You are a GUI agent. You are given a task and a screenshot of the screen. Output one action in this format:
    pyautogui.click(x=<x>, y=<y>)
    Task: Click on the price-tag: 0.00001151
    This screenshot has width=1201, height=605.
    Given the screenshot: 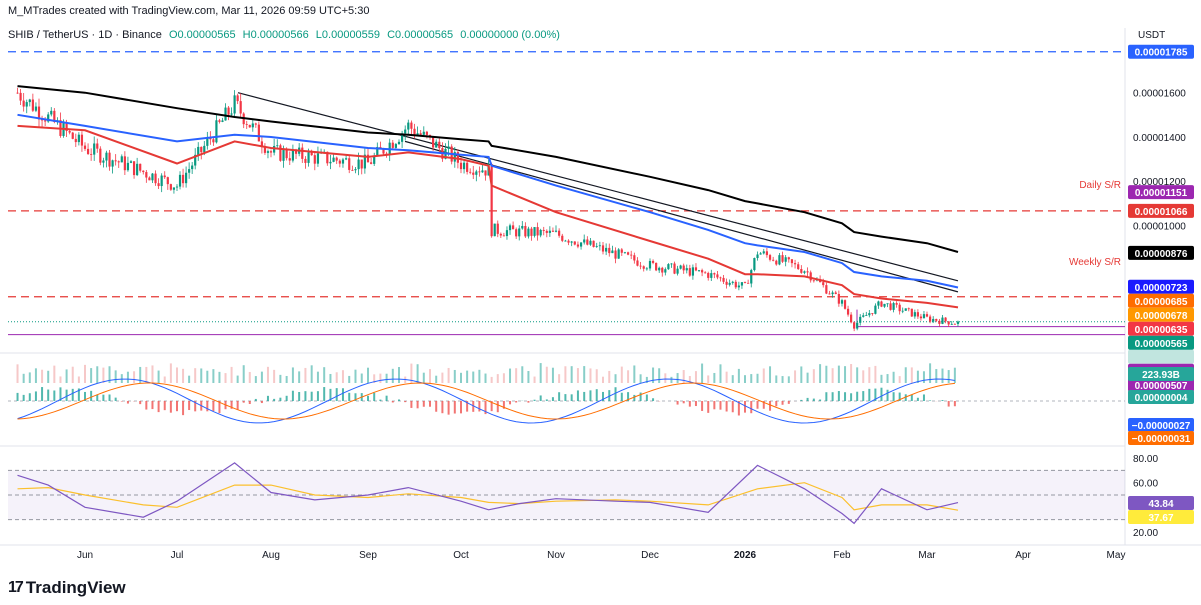 What is the action you would take?
    pyautogui.click(x=1161, y=192)
    